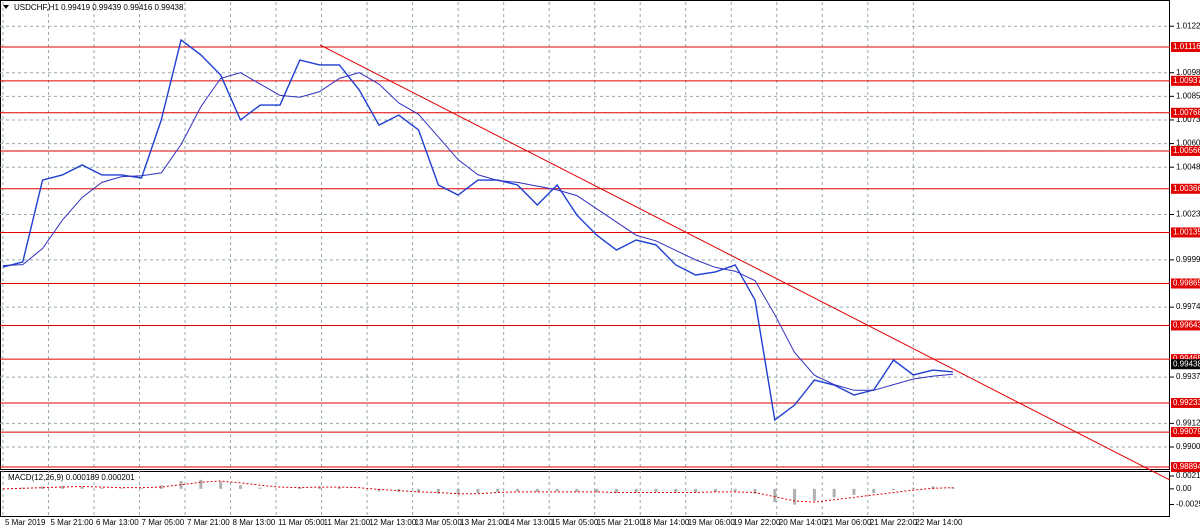 The image size is (1200, 531). I want to click on price-label-box, so click(1185, 364).